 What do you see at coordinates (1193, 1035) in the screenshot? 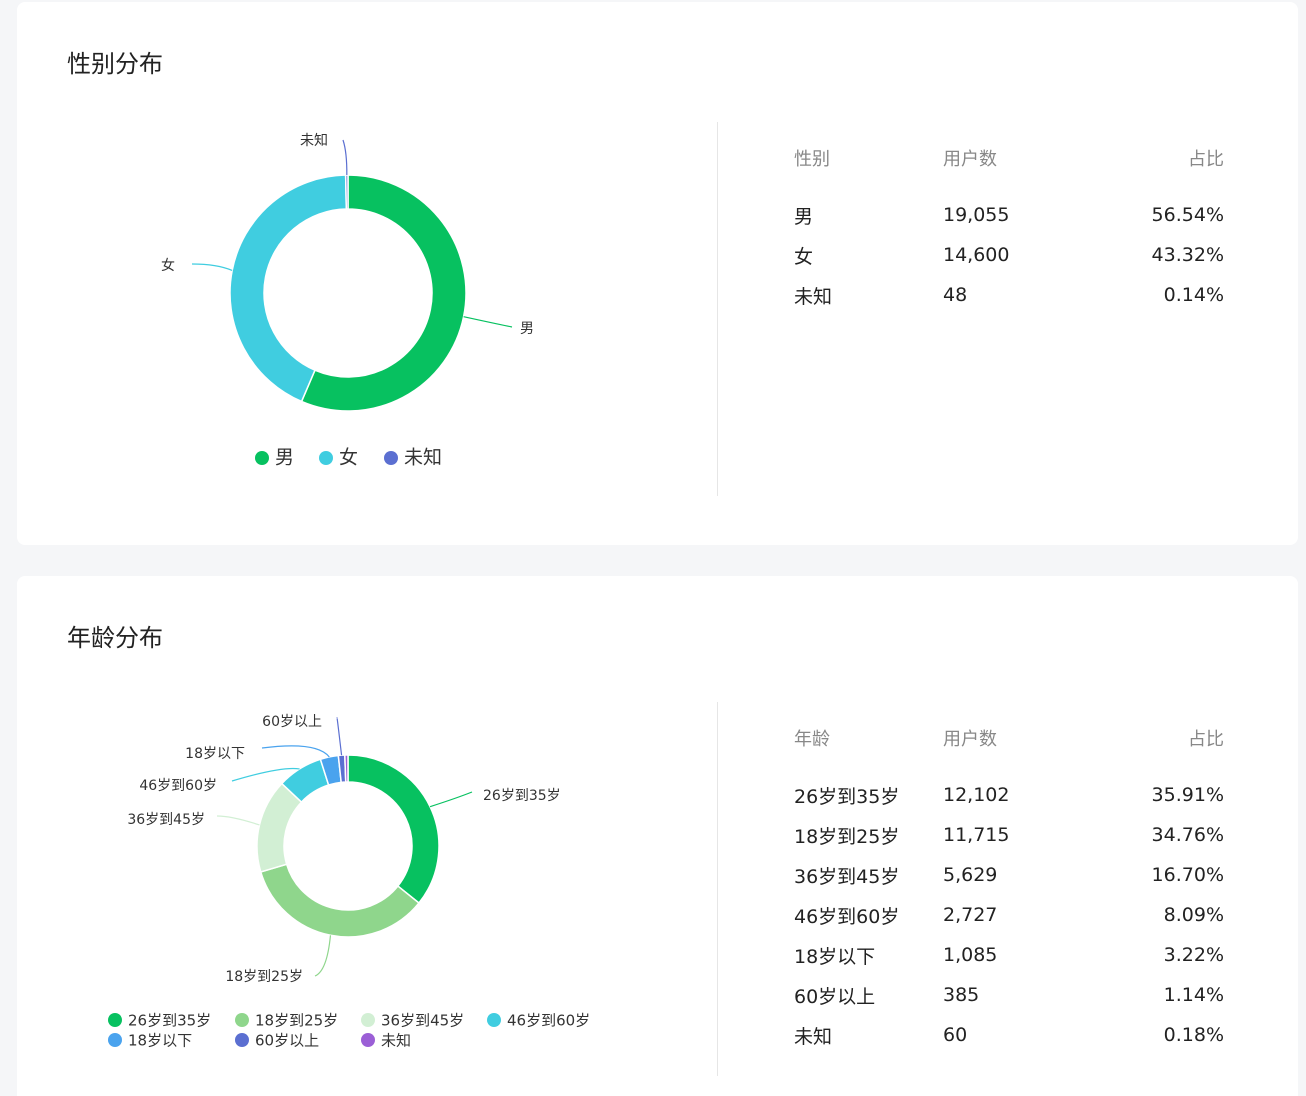
I see `row-pct: 0.18%` at bounding box center [1193, 1035].